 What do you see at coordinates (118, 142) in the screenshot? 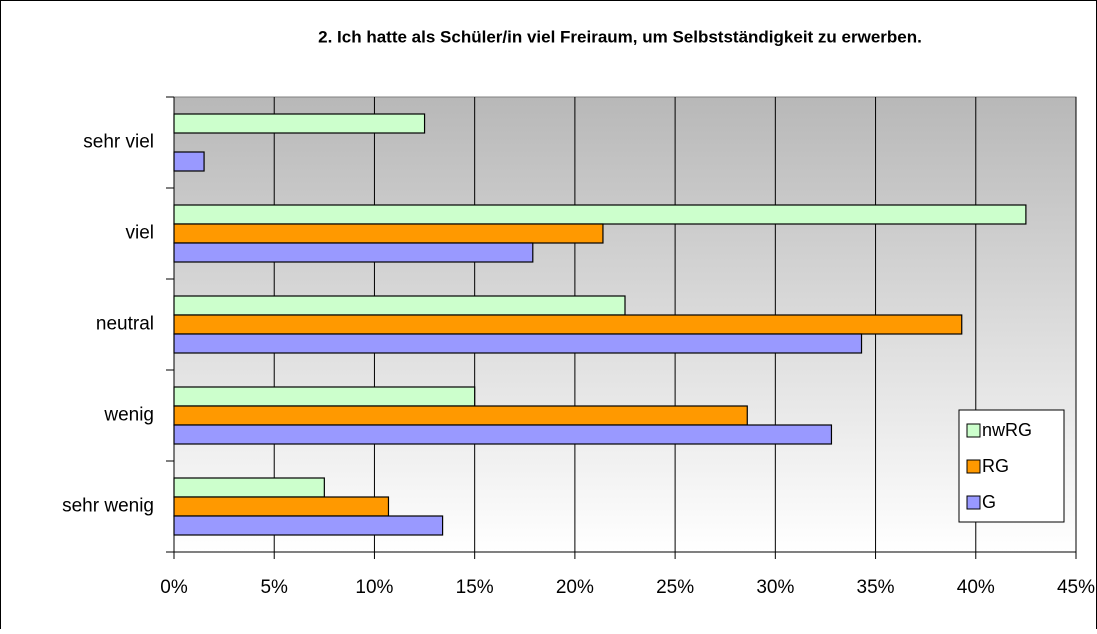
I see `y-tick-label: sehr viel` at bounding box center [118, 142].